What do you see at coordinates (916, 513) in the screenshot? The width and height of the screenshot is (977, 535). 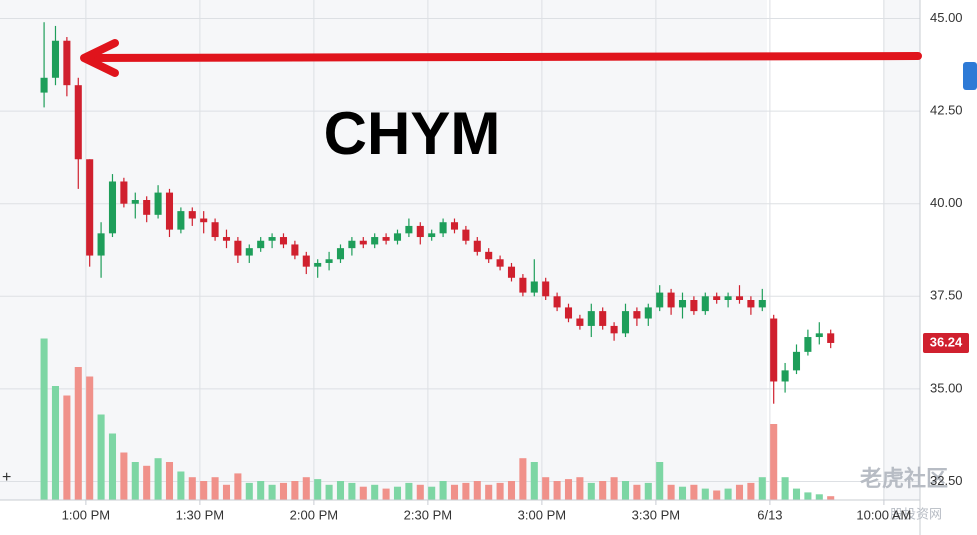 I see `watermark-site: 股投资网` at bounding box center [916, 513].